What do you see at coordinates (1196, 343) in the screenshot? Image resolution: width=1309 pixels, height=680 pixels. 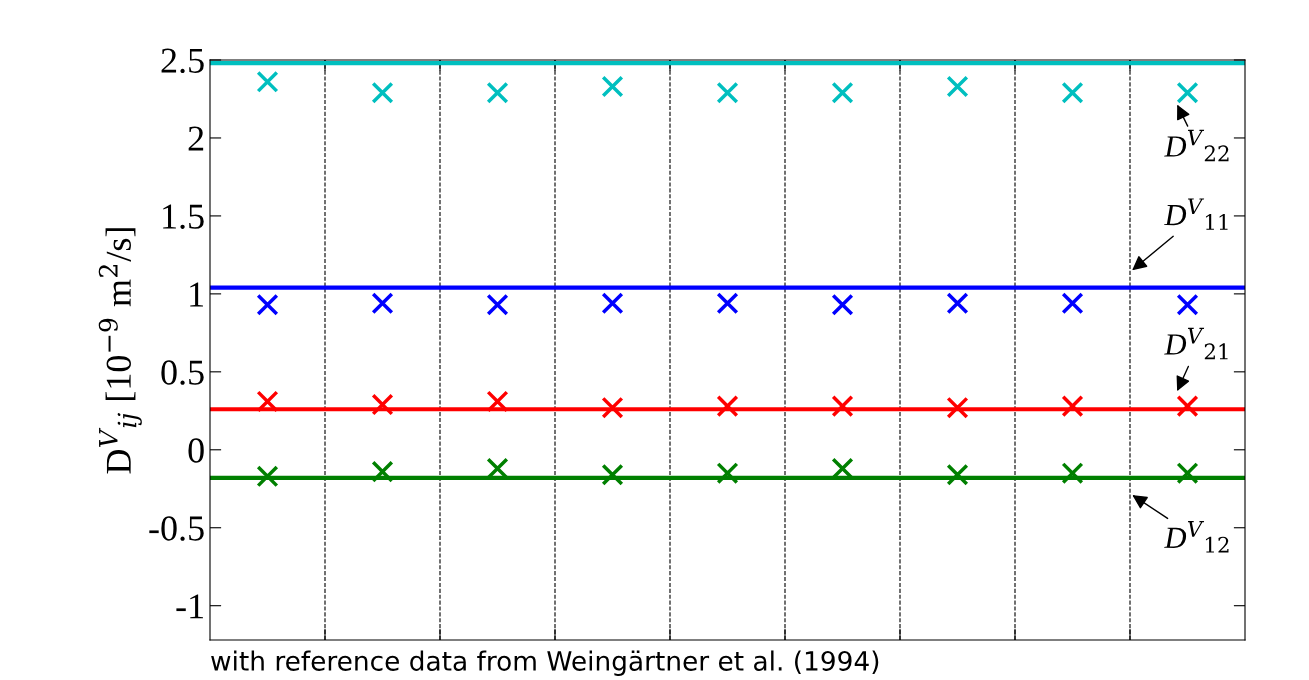 I see `ref-line-label: D$^{V}$$_{21}$` at bounding box center [1196, 343].